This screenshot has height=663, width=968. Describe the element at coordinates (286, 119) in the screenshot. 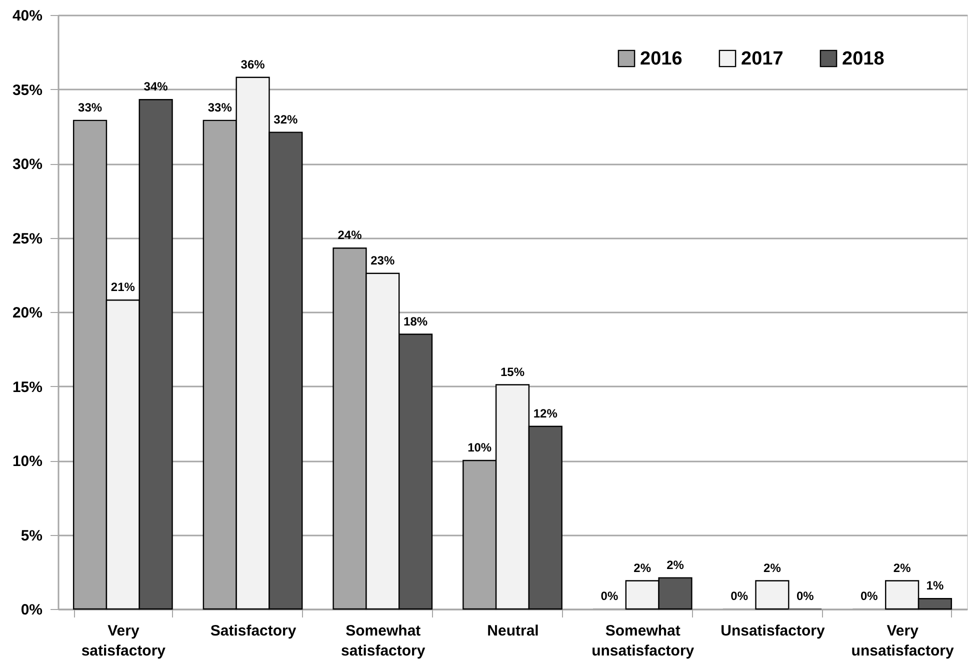

I see `data-label: 32%` at that location.